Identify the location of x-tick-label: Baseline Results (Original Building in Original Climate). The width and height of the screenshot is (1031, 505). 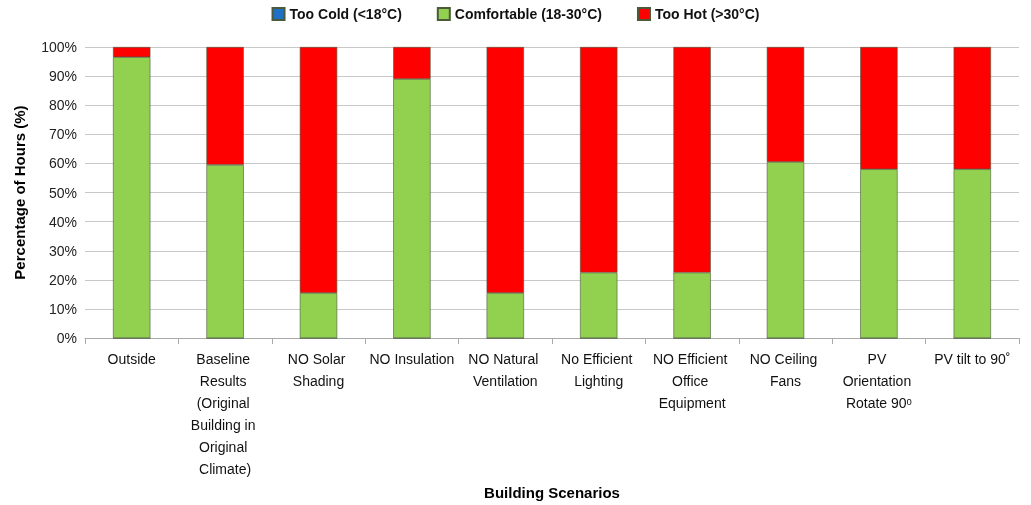
(225, 414).